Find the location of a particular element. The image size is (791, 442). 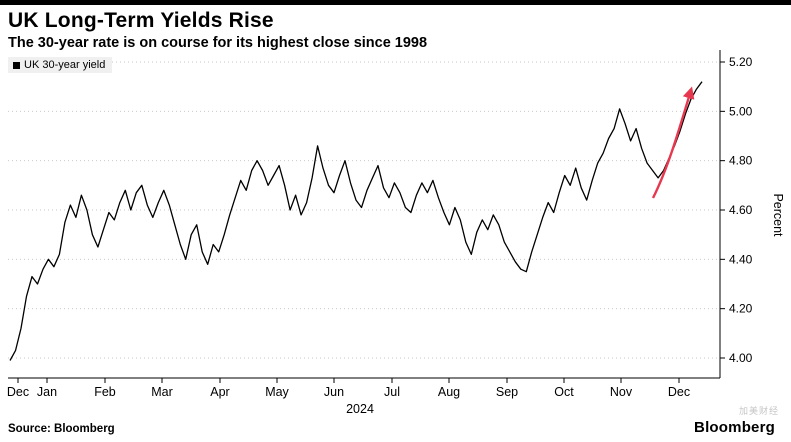

legend-swatch-icon is located at coordinates (16, 65).